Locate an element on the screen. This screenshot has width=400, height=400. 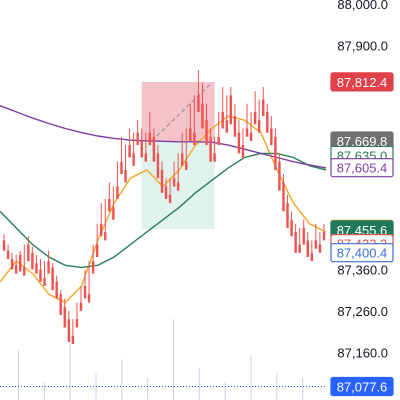
price-badge: 87,077.6 is located at coordinates (362, 386).